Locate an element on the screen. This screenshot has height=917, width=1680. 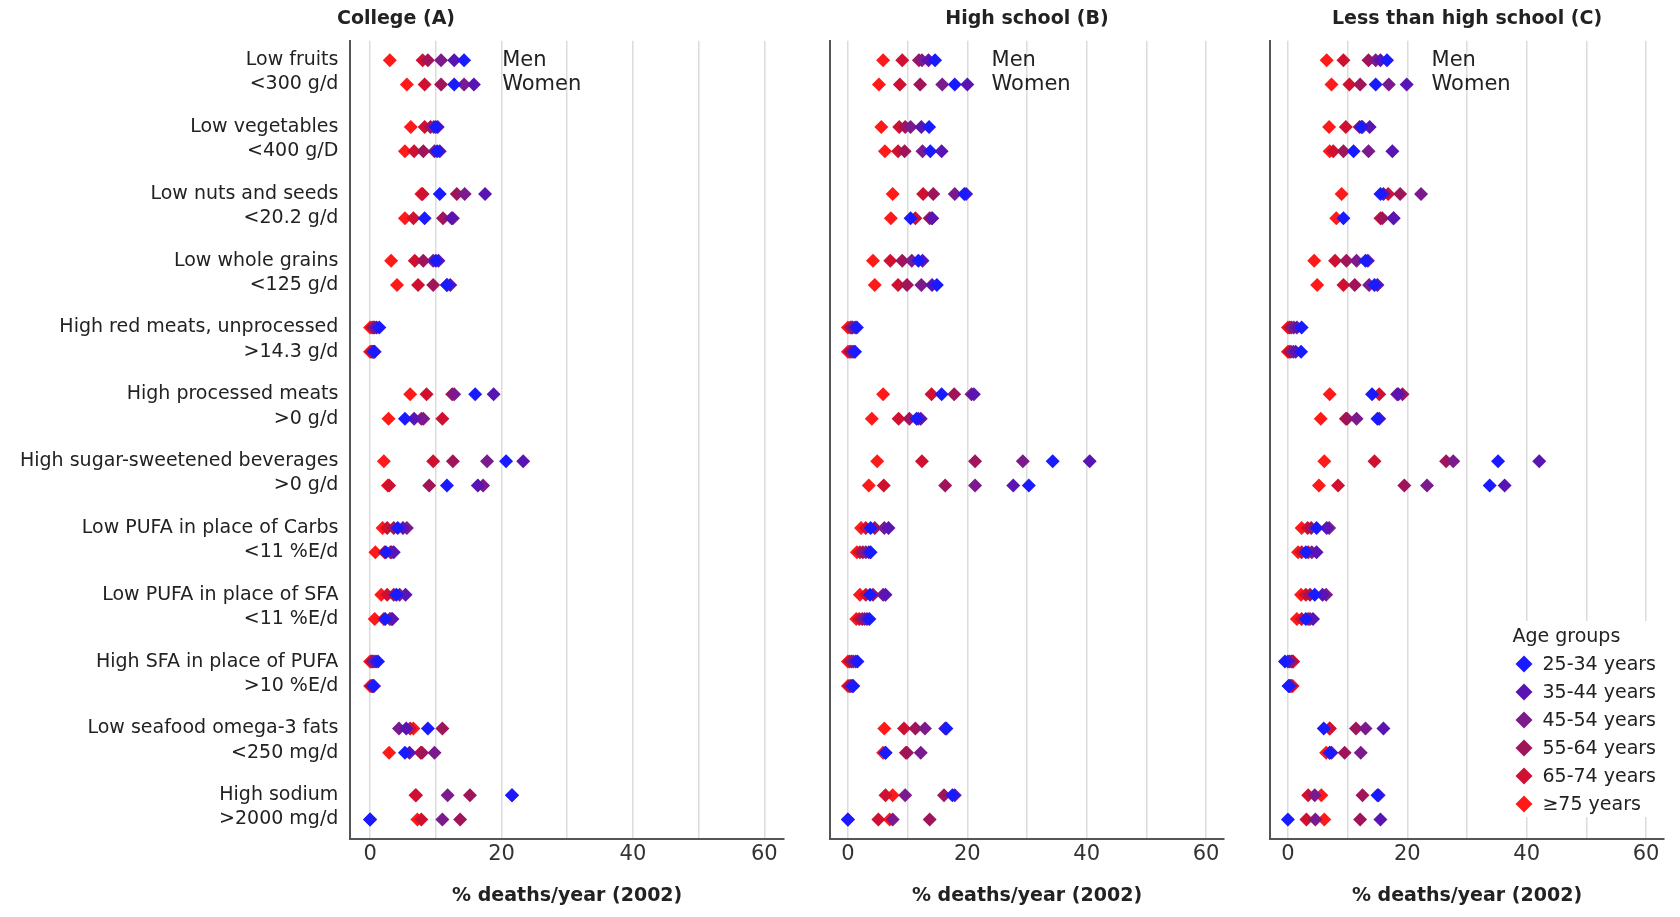
y-tick-label: >10 %E/d is located at coordinates (291, 683).